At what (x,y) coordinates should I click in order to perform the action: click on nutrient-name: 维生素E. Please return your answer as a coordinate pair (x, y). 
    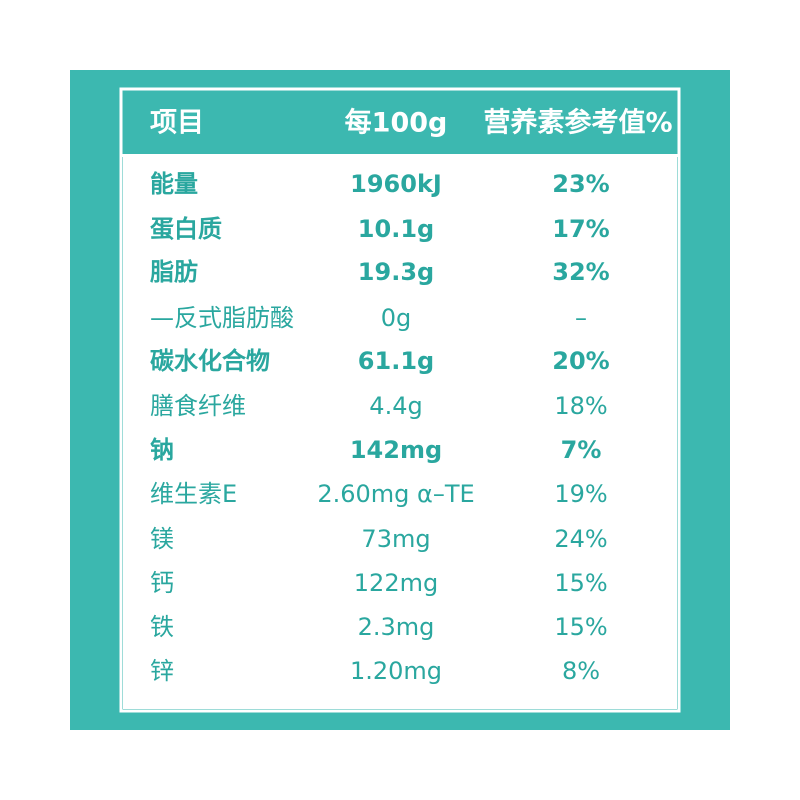
    Looking at the image, I should click on (193, 494).